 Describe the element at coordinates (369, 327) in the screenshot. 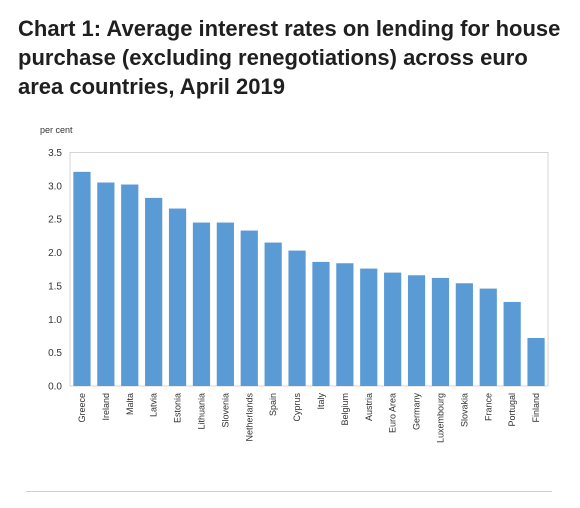

I see `bar-austria` at that location.